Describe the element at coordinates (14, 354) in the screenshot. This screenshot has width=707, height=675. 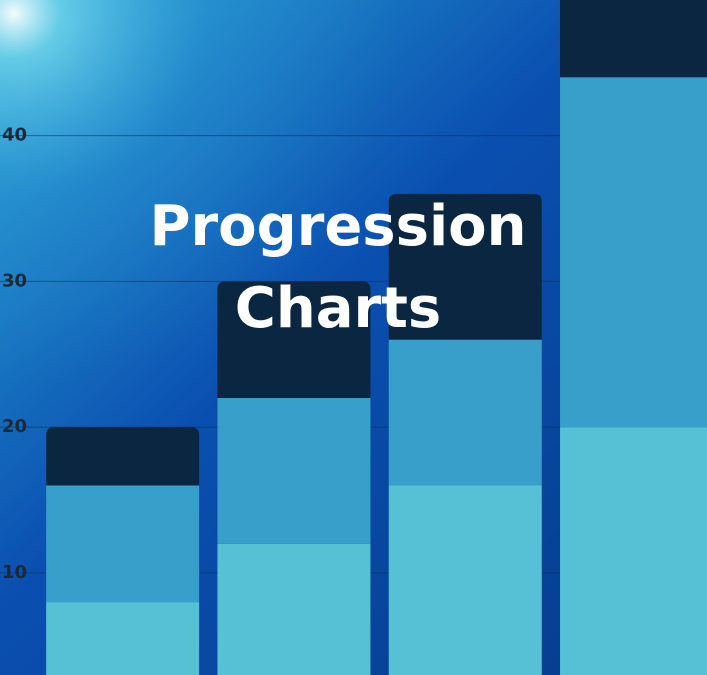
I see `y-axis: 10 20 30 40` at that location.